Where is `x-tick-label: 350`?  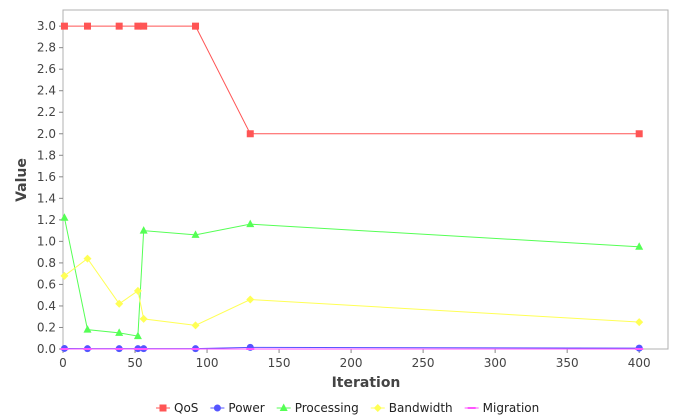
x-tick-label: 350 is located at coordinates (567, 363).